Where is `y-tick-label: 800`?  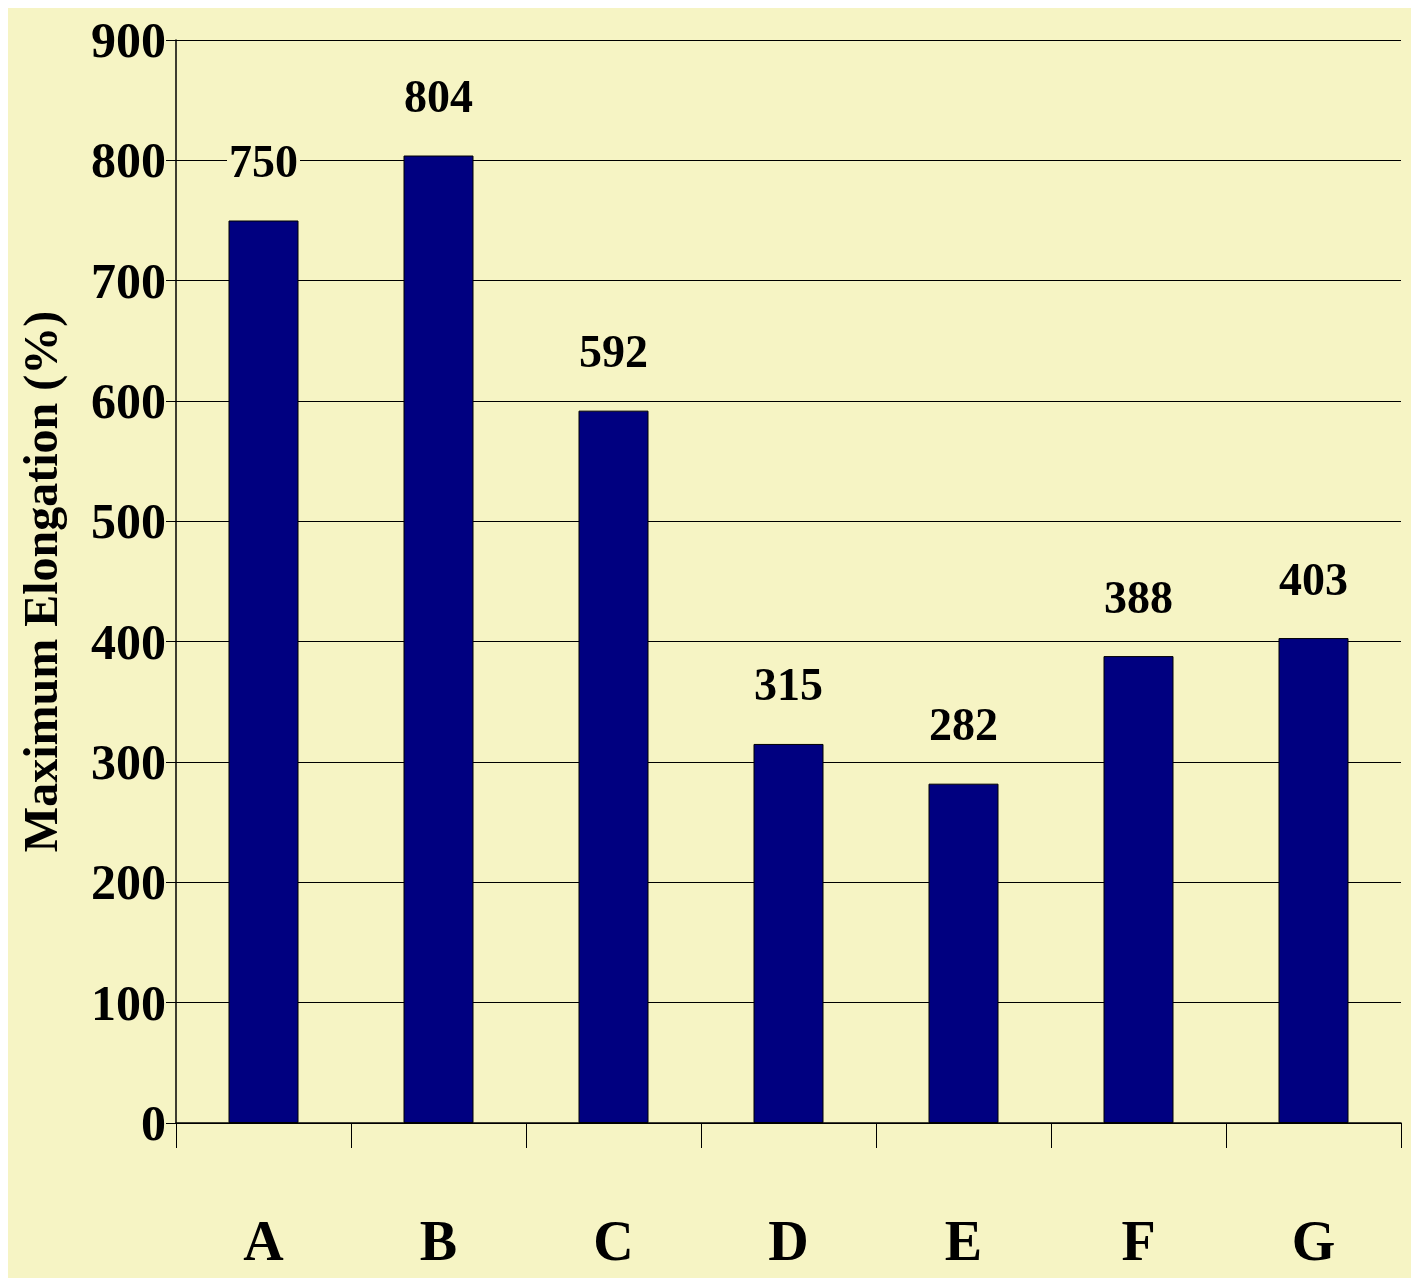
y-tick-label: 800 is located at coordinates (128, 160).